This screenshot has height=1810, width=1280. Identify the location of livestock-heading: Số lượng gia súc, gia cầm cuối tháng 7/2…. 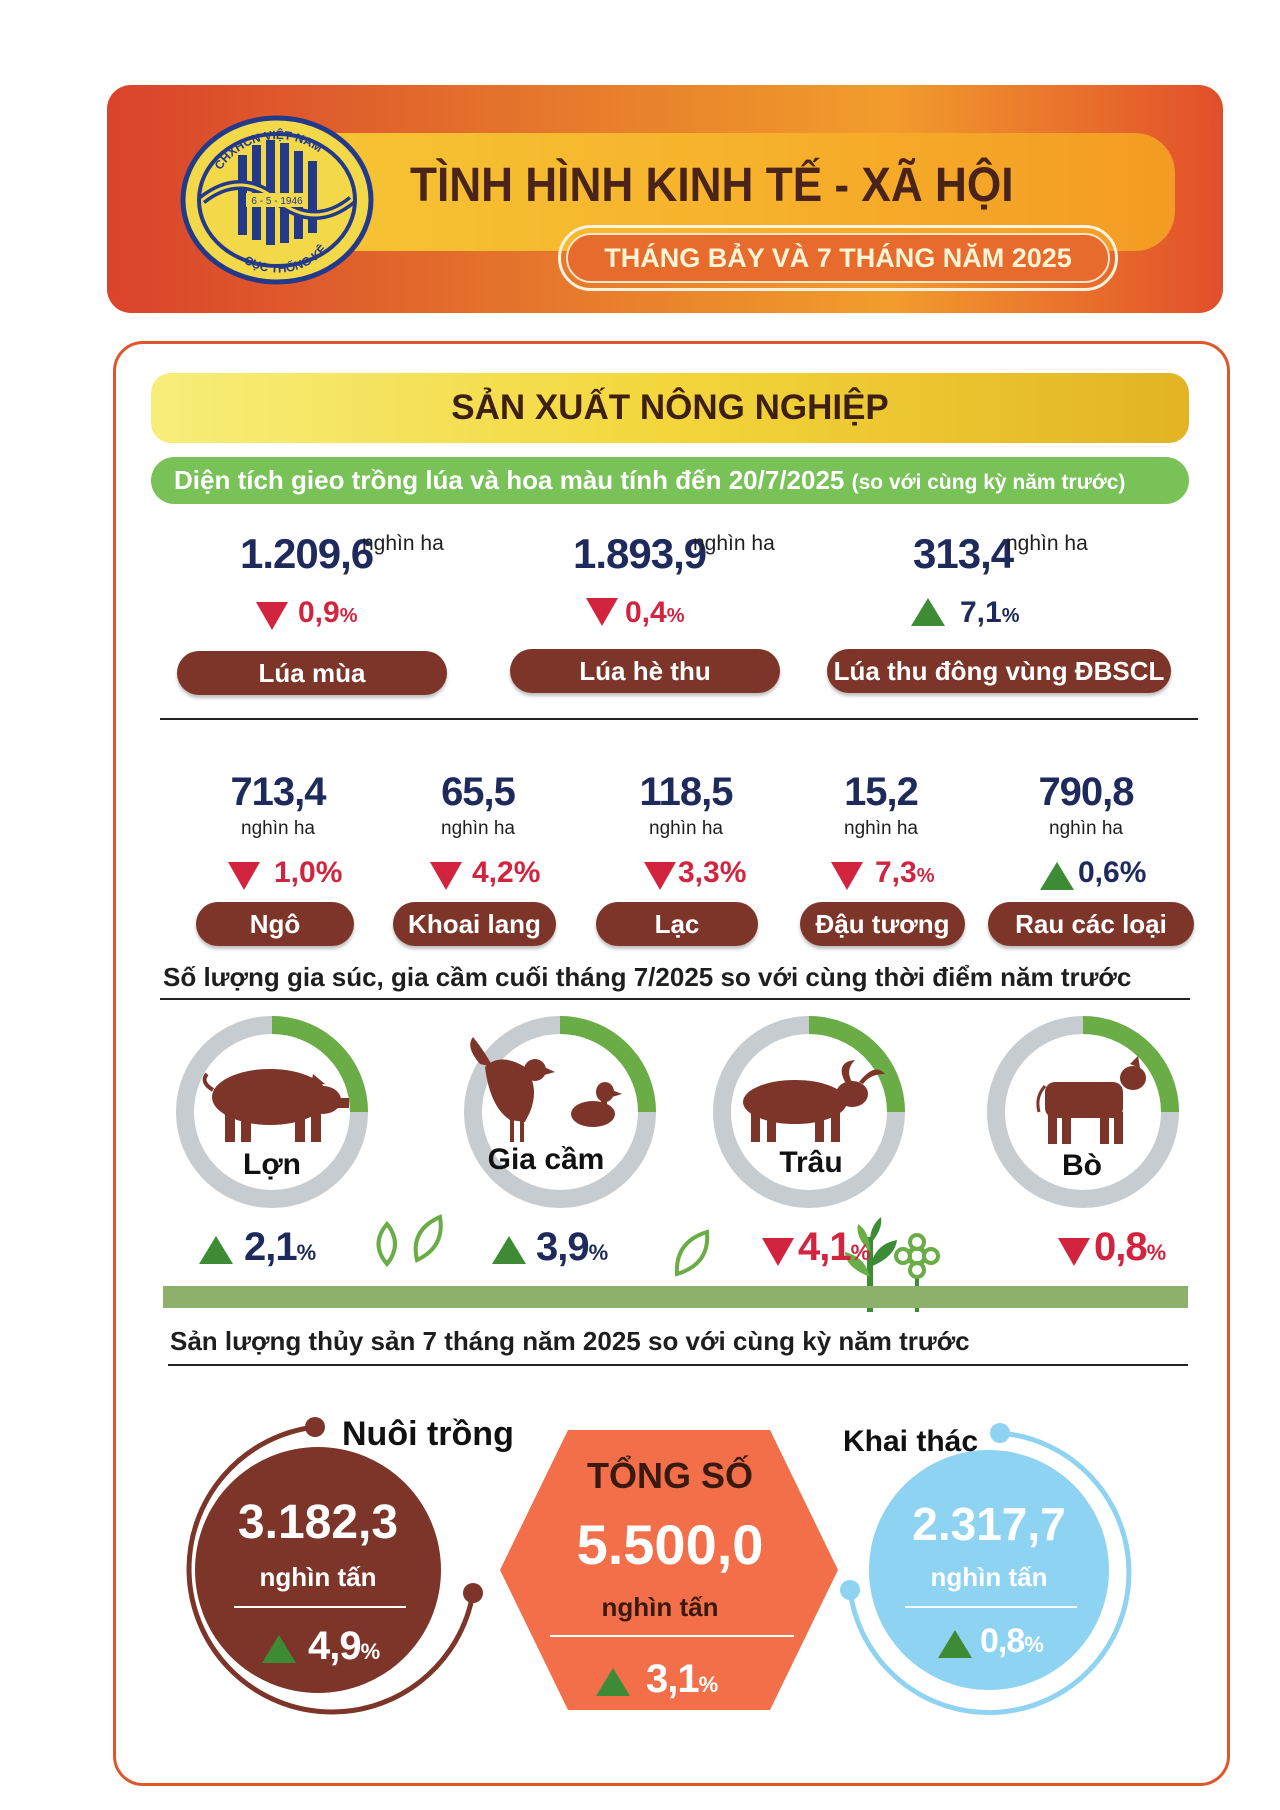
(647, 977).